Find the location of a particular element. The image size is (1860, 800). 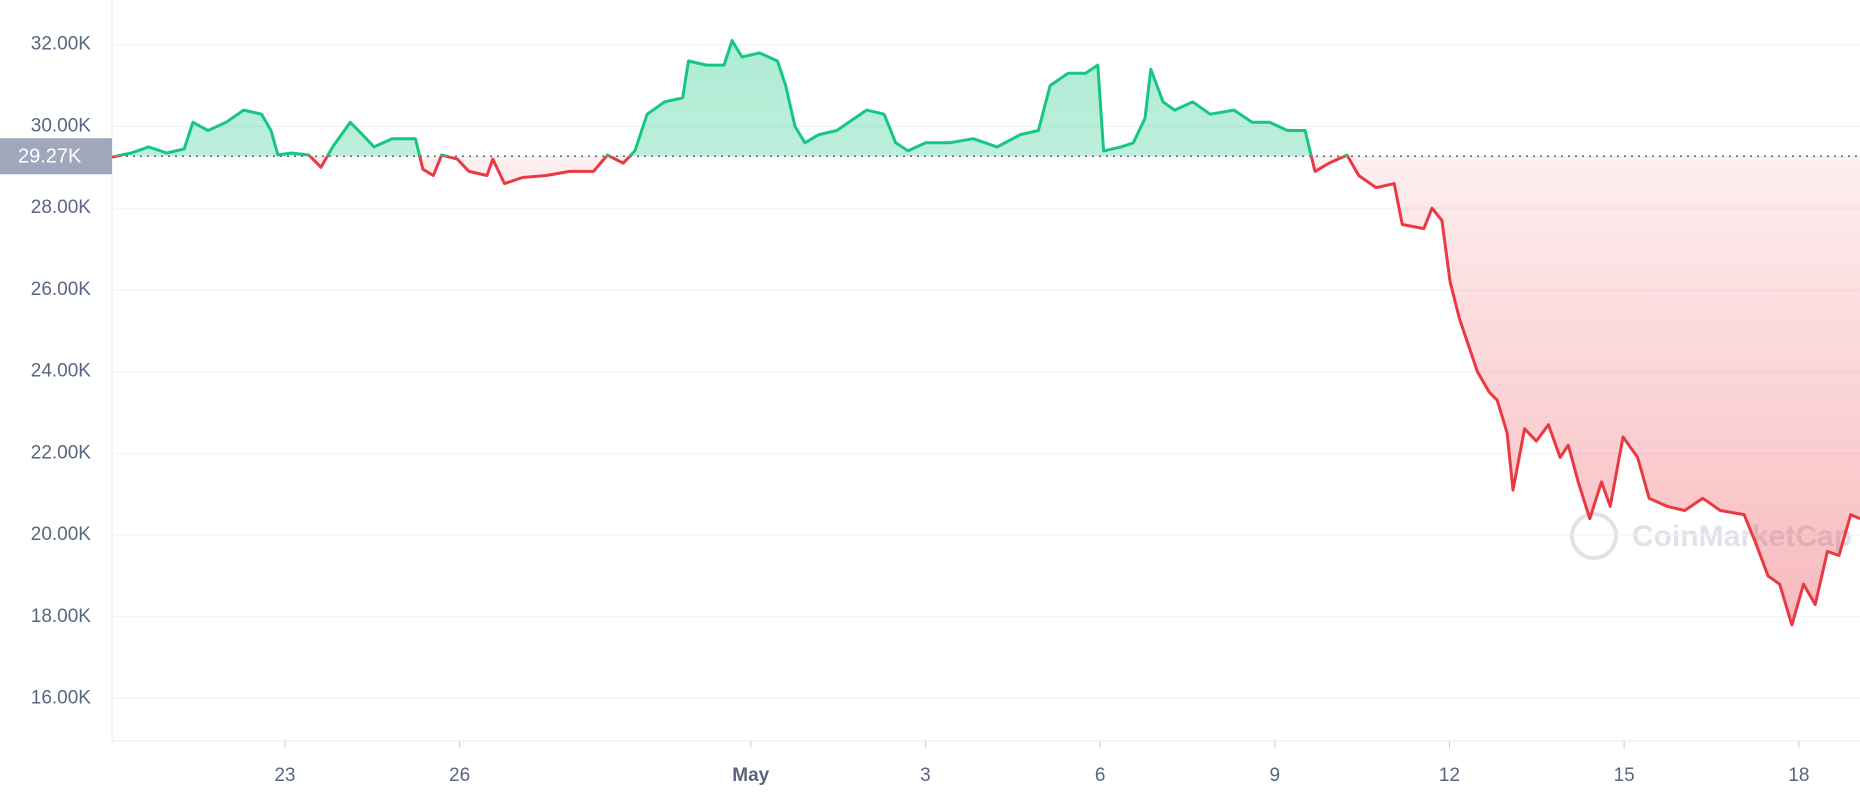

y-tick-label: 28.00K is located at coordinates (61, 207).